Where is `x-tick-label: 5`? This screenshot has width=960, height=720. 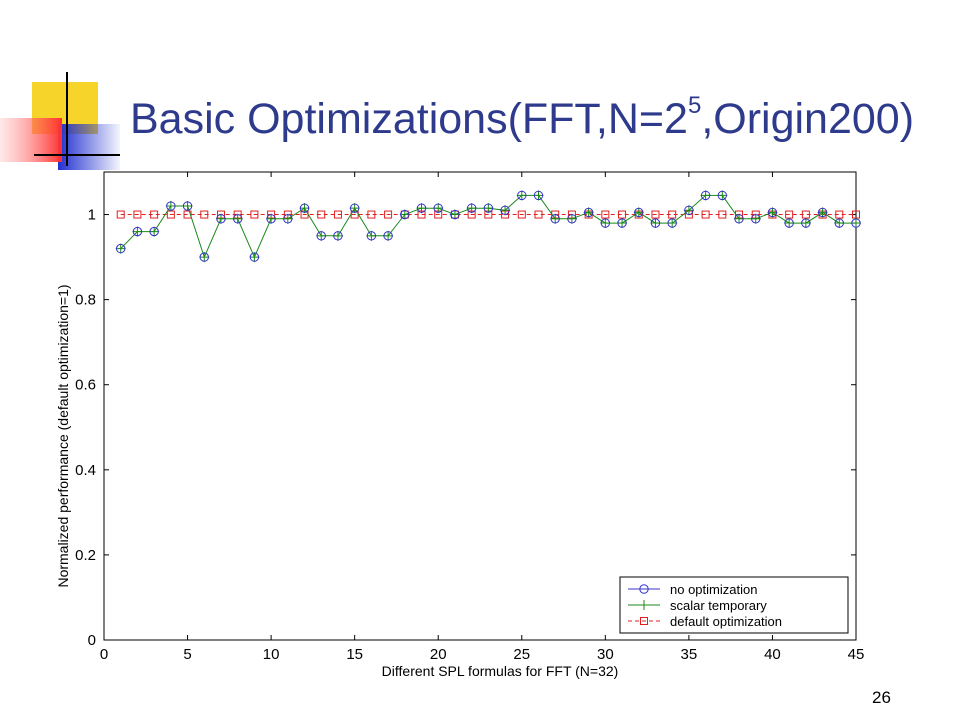
x-tick-label: 5 is located at coordinates (187, 654).